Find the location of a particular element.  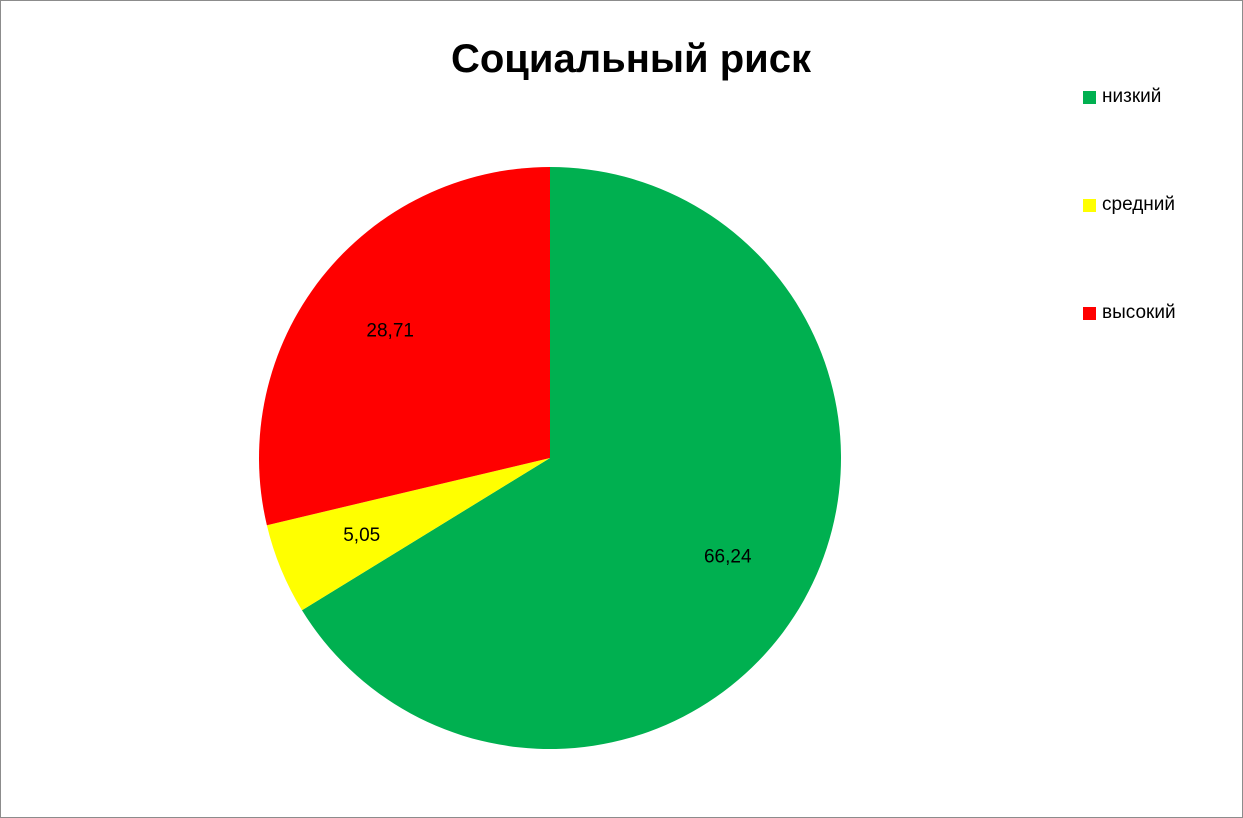

legend-label-high: высокий is located at coordinates (1139, 312).